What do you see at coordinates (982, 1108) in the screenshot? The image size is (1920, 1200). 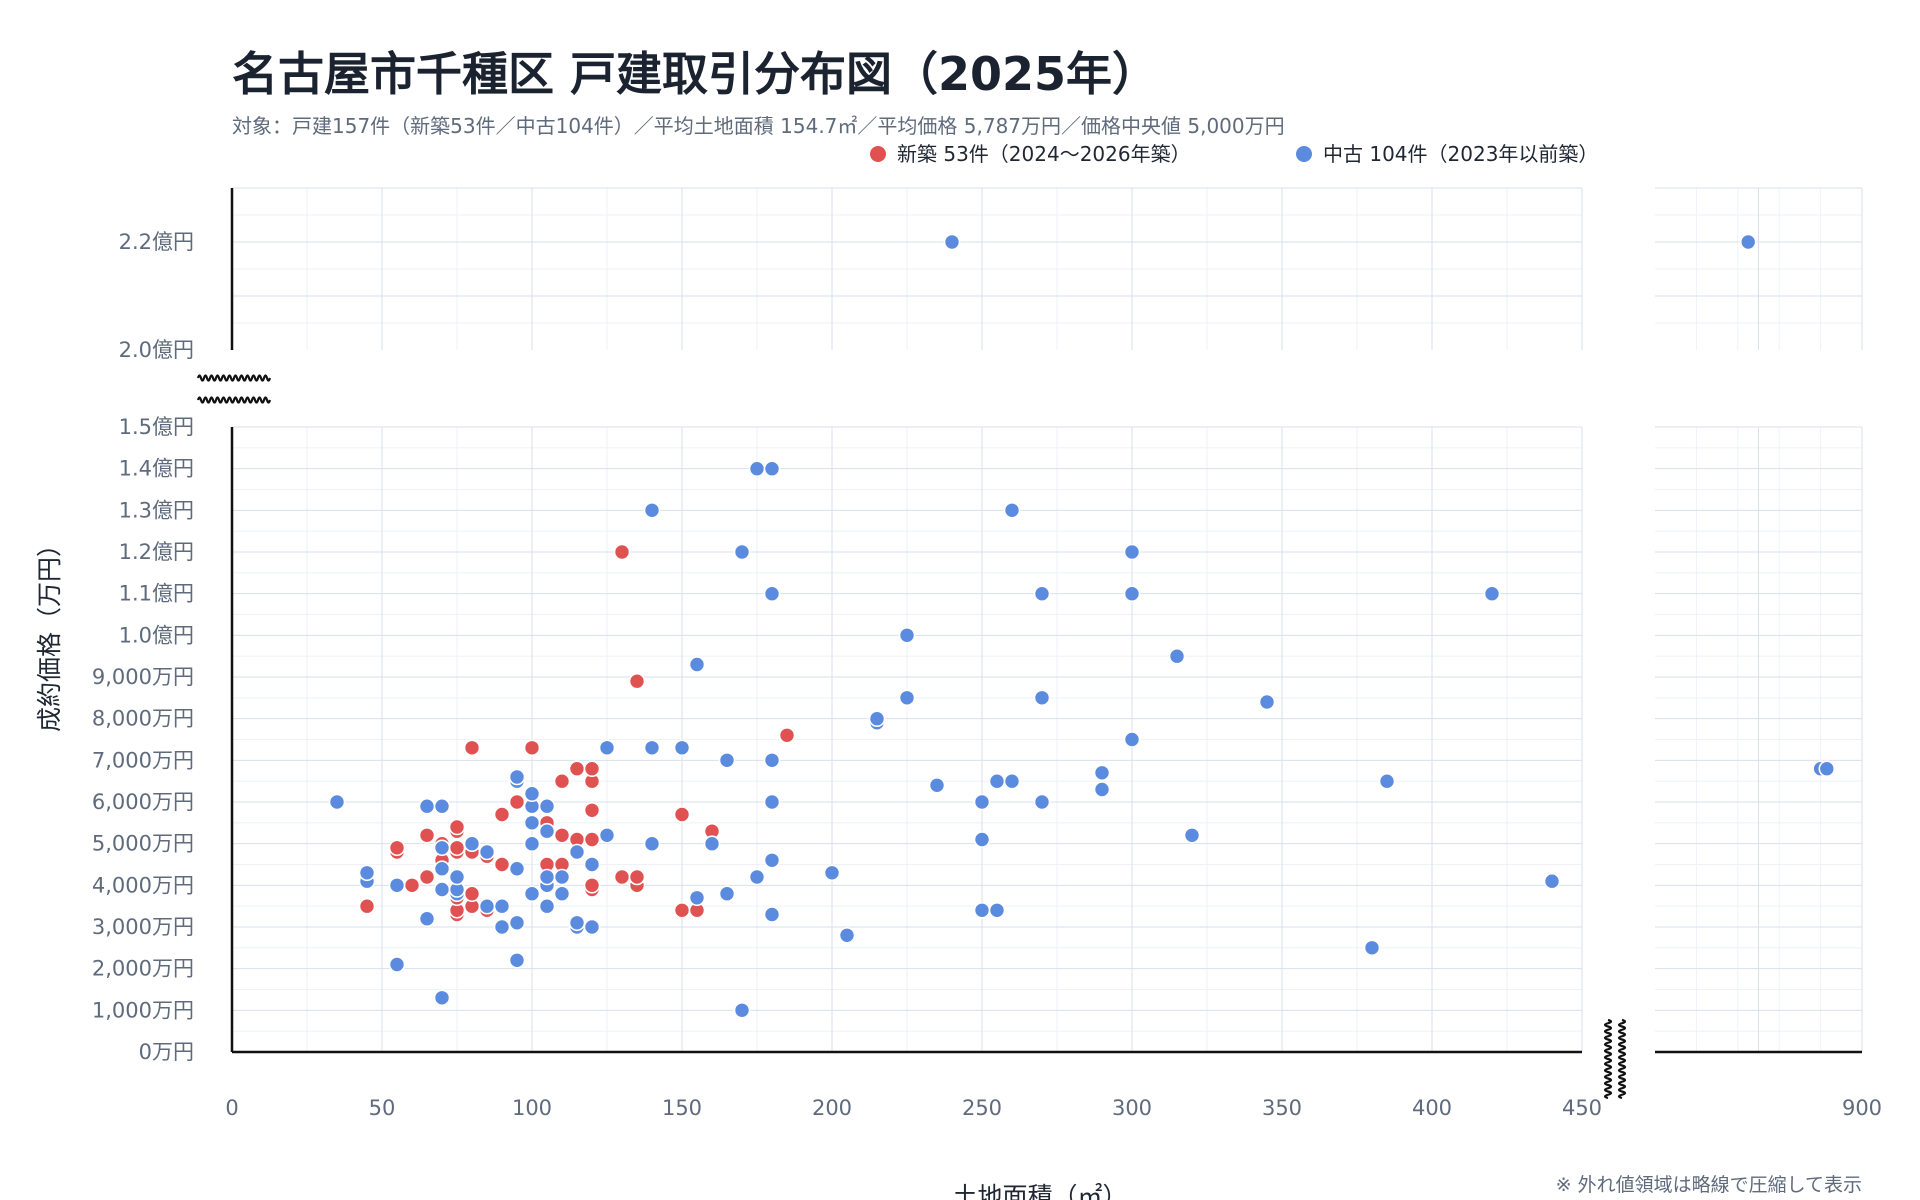 I see `x-tick-label: 250` at bounding box center [982, 1108].